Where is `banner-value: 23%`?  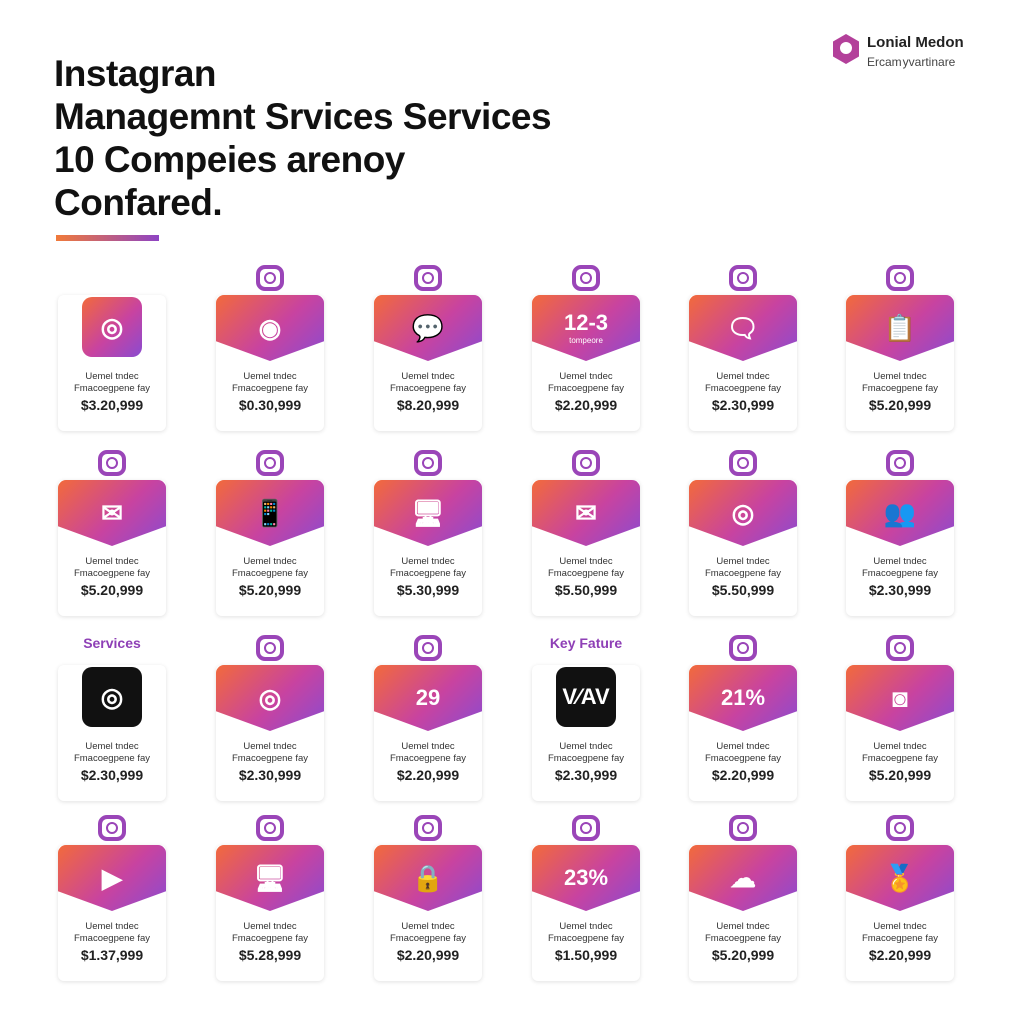
banner-value: 23% is located at coordinates (586, 877).